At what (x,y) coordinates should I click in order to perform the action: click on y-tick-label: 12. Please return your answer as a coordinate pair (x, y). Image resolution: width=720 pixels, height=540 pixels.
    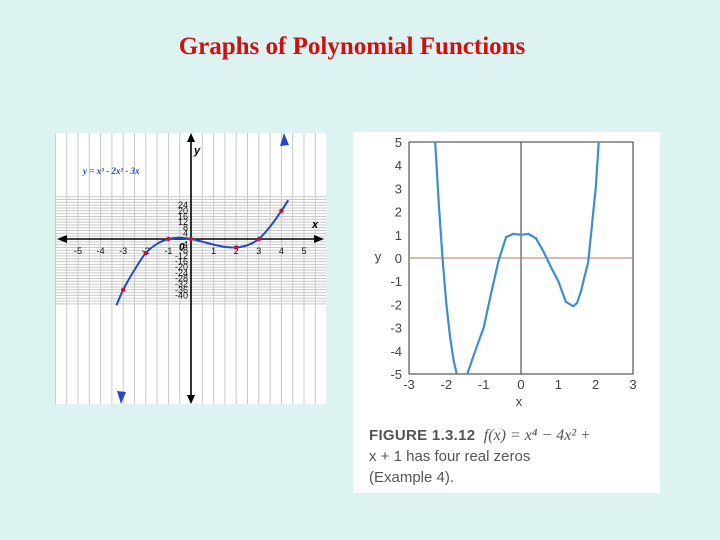
    Looking at the image, I should click on (183, 222).